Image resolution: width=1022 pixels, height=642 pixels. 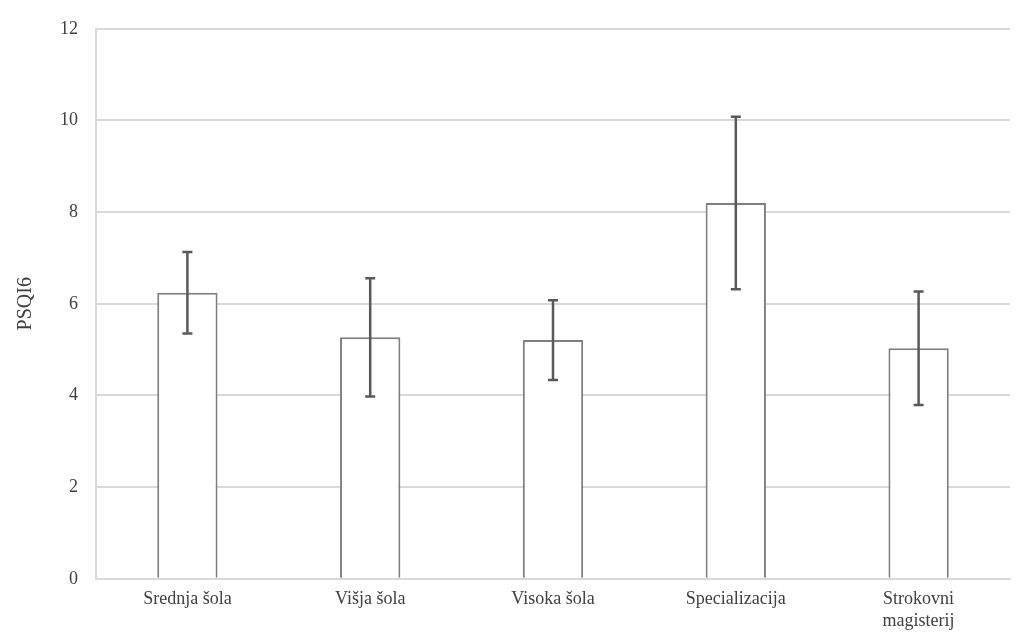 What do you see at coordinates (73, 394) in the screenshot?
I see `y-tick-label: 4` at bounding box center [73, 394].